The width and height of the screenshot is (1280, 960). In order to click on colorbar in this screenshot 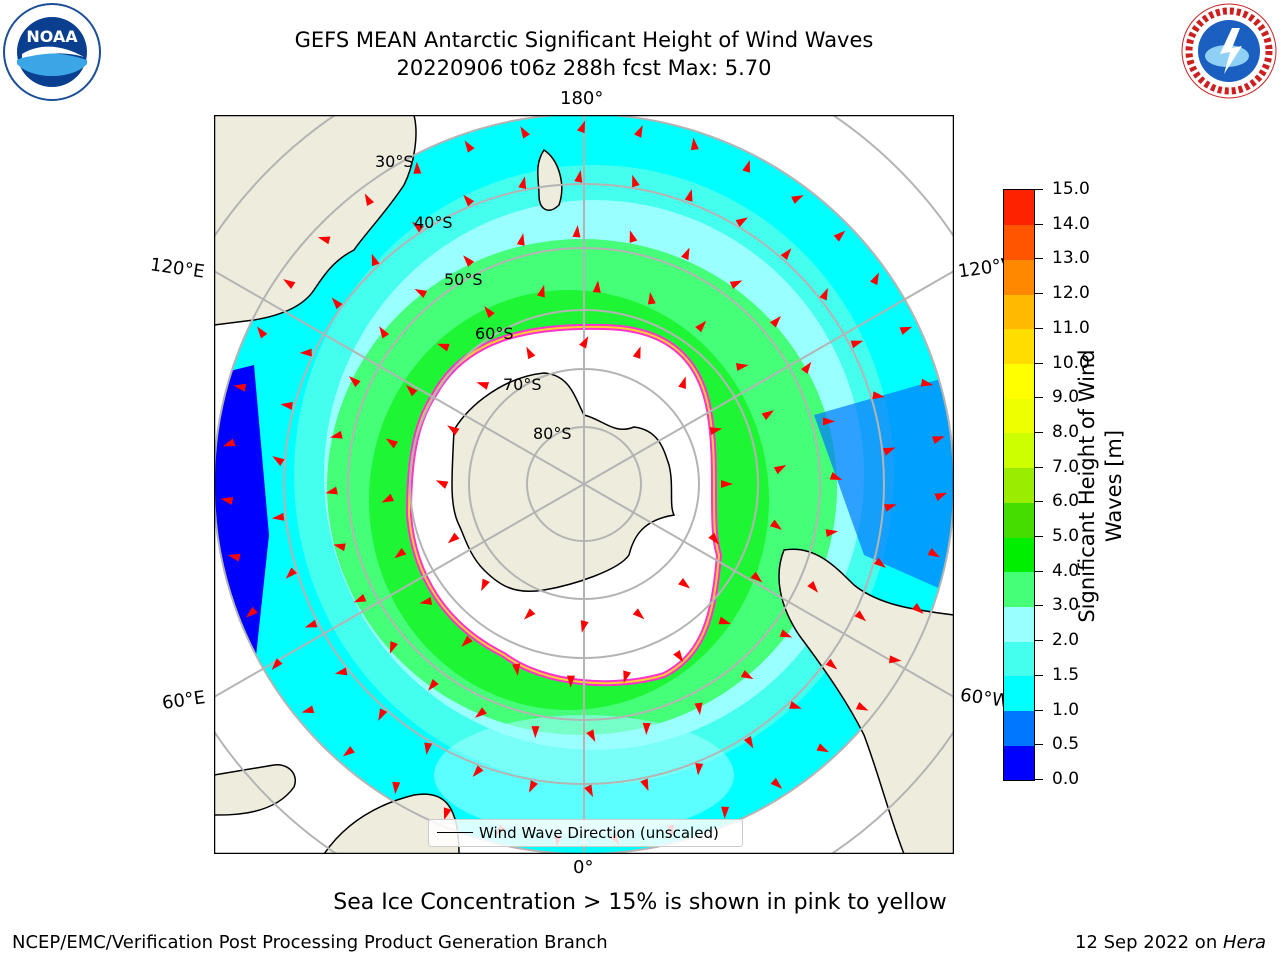, I will do `click(1019, 485)`.